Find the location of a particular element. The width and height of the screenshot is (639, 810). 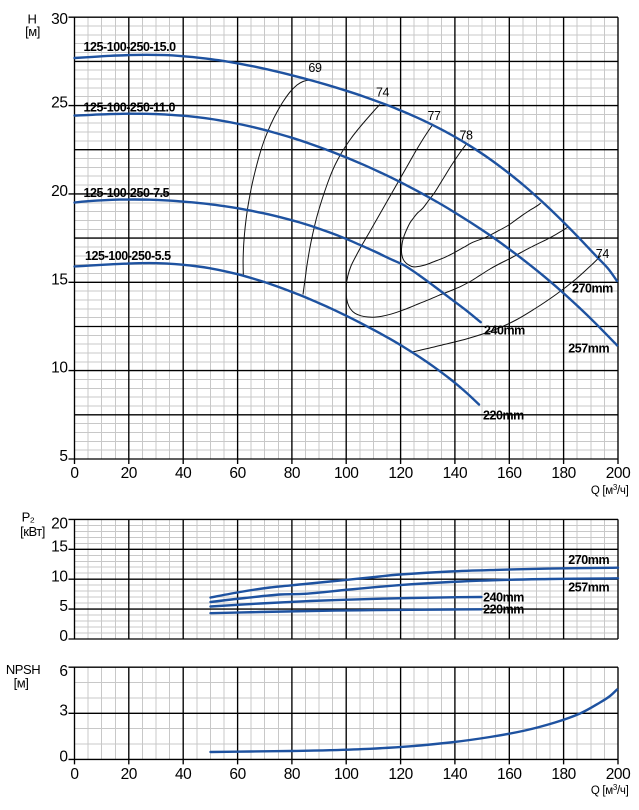

svg-text: 6 is located at coordinates (63, 671).